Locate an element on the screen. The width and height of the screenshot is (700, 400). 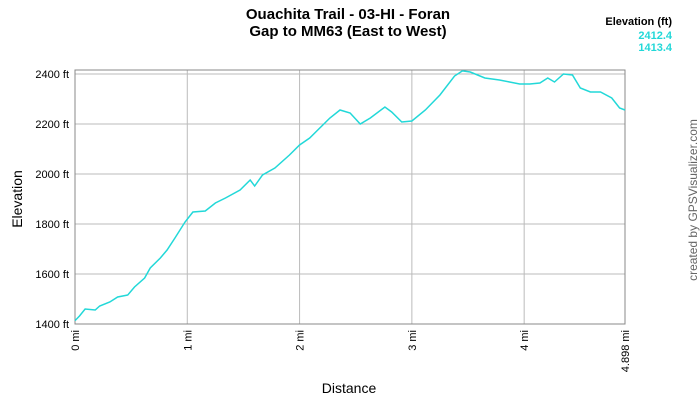
x-tick-label: 4 mi is located at coordinates (525, 340).